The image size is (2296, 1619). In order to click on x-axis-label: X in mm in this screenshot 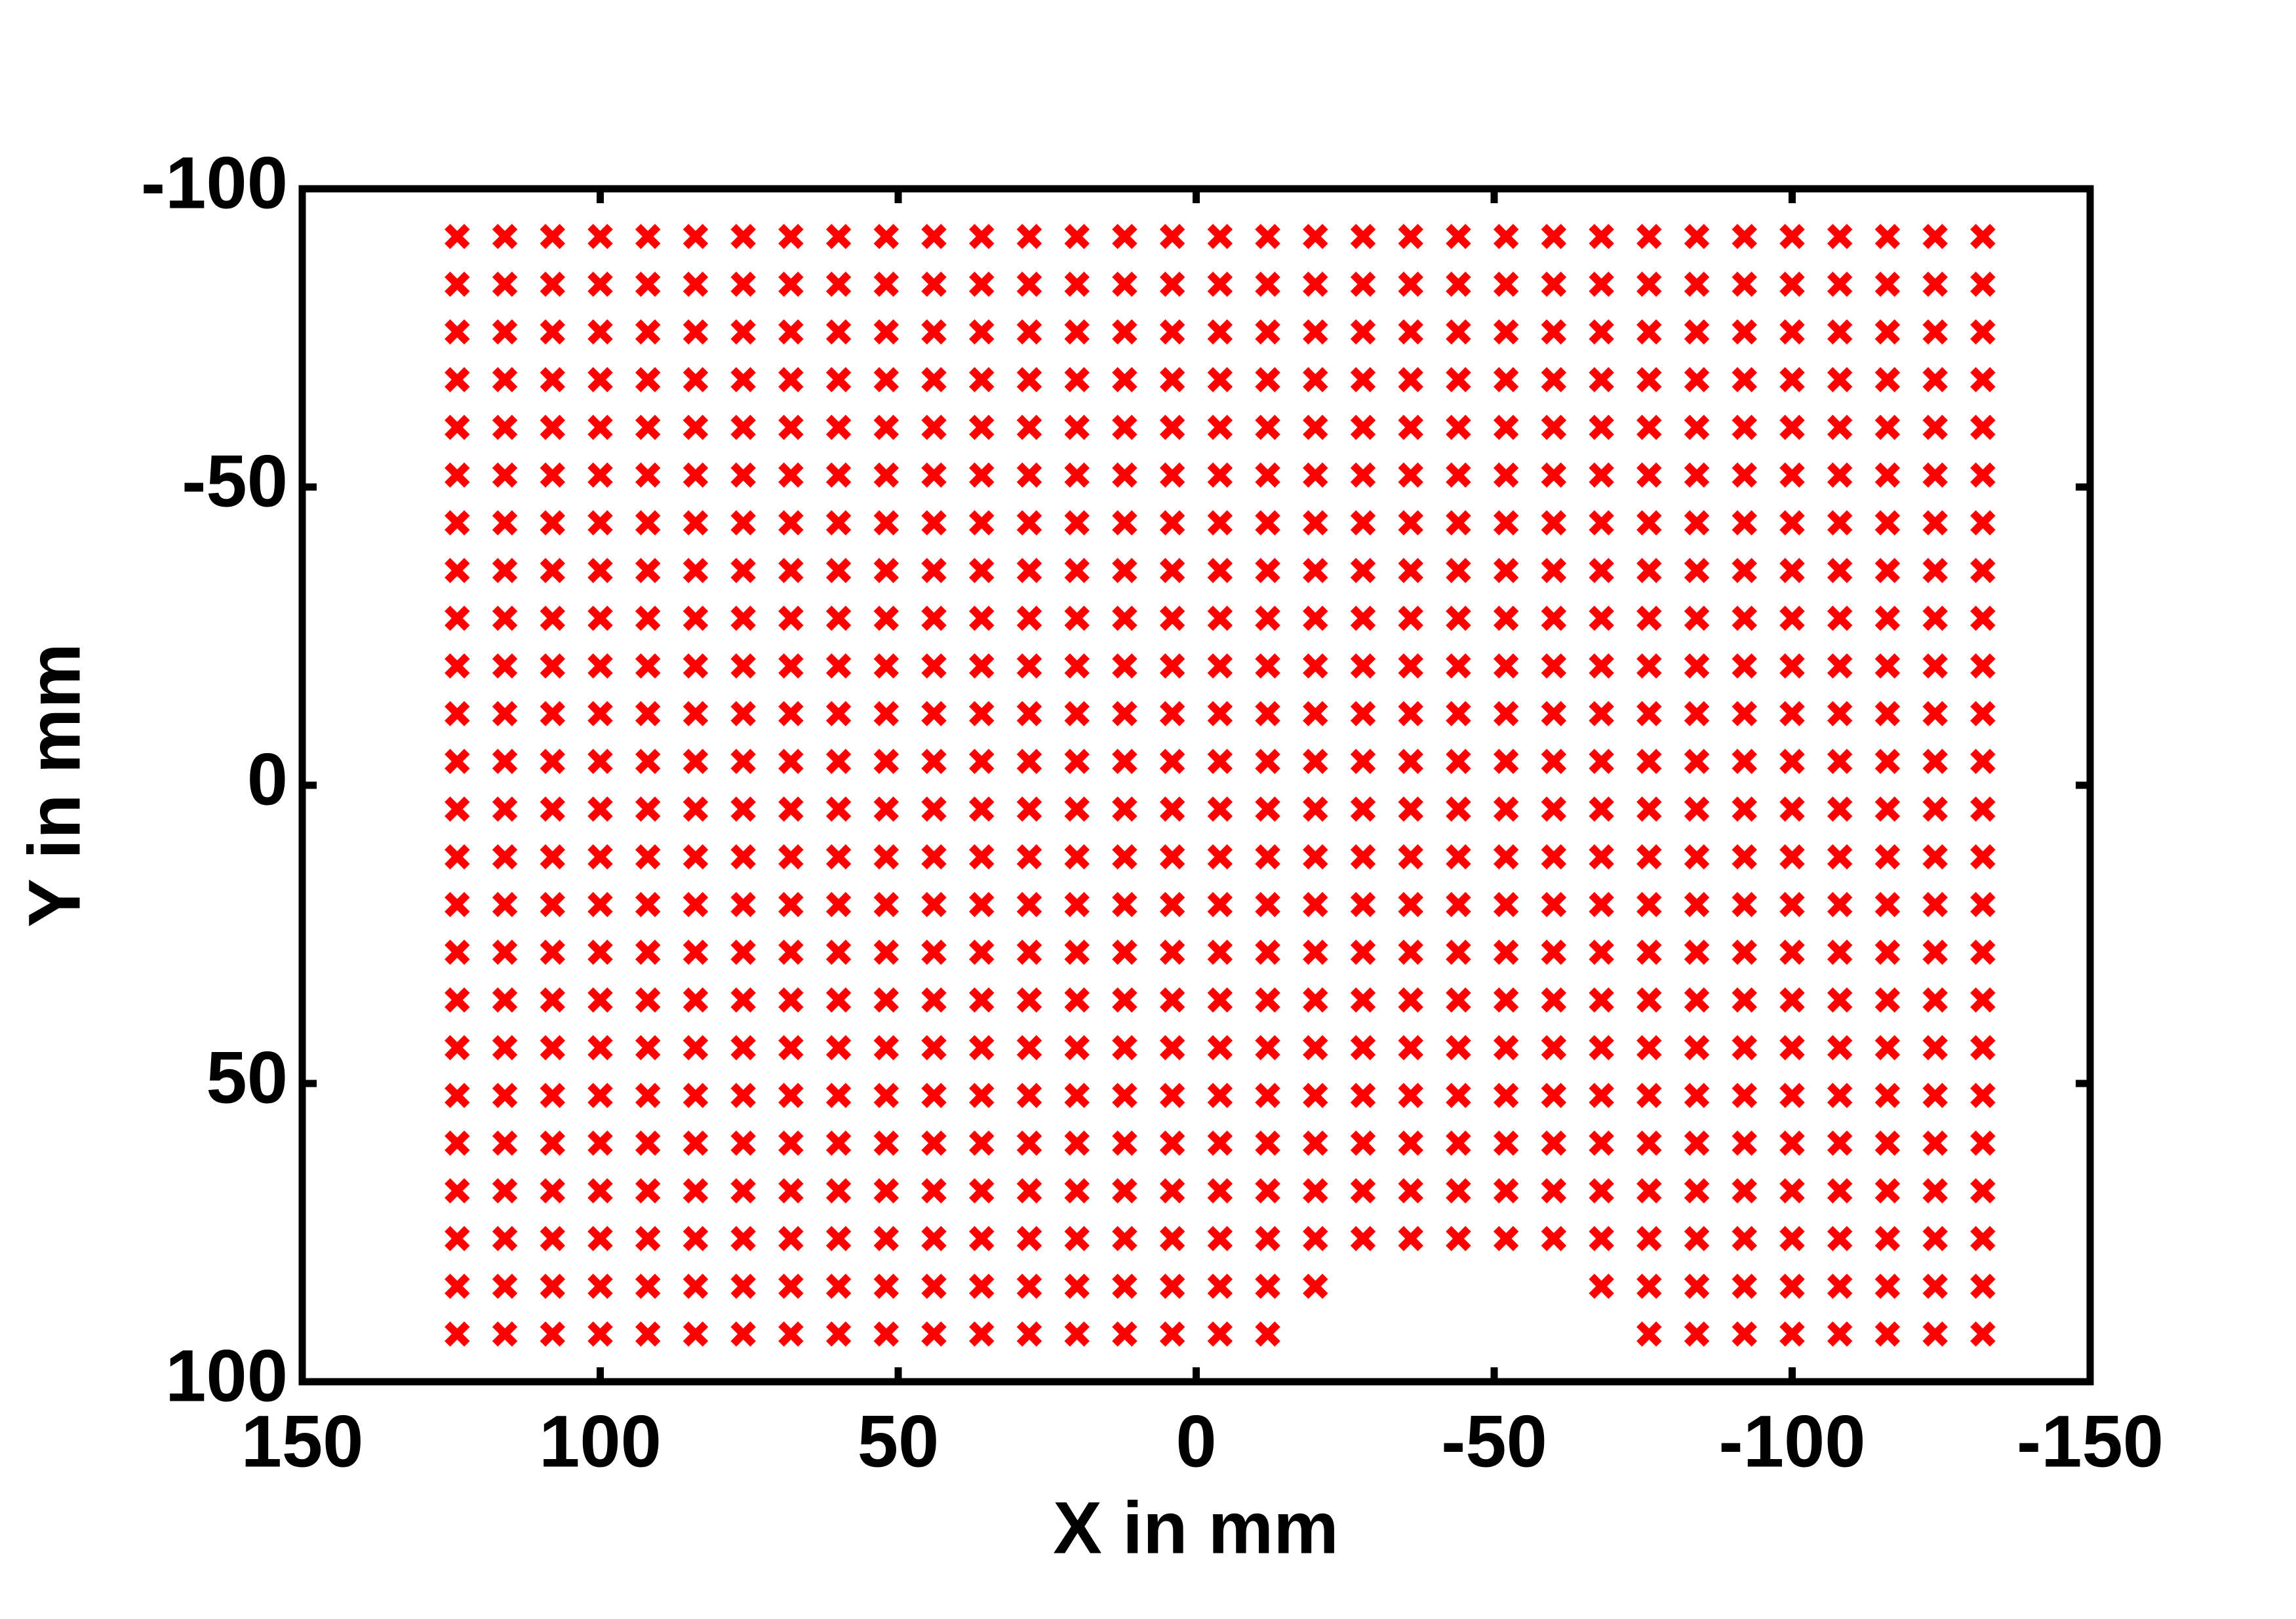, I will do `click(1196, 1528)`.